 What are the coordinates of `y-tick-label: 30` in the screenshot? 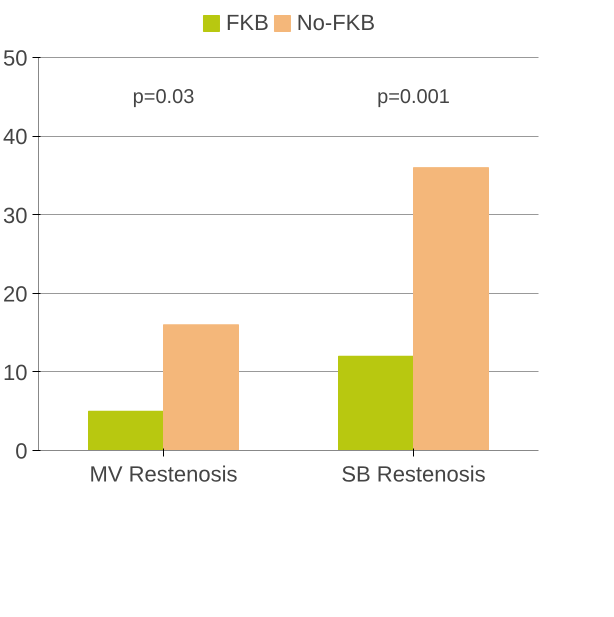 It's located at (15, 215).